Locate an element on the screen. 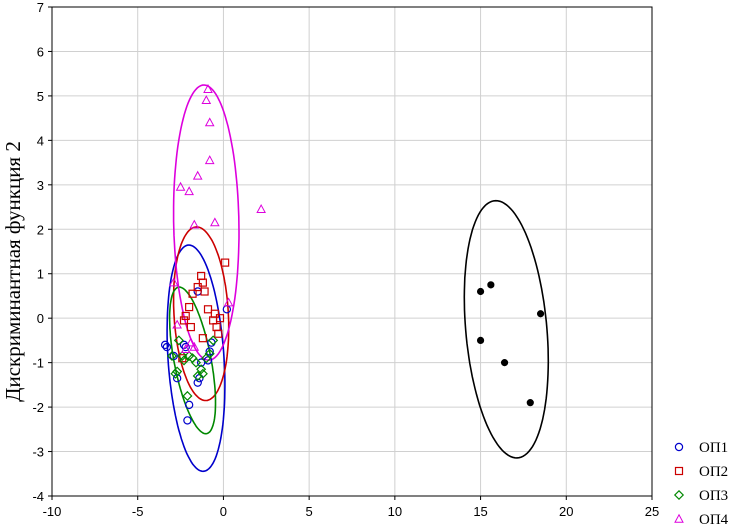  legend-label: ОП4 is located at coordinates (714, 520).